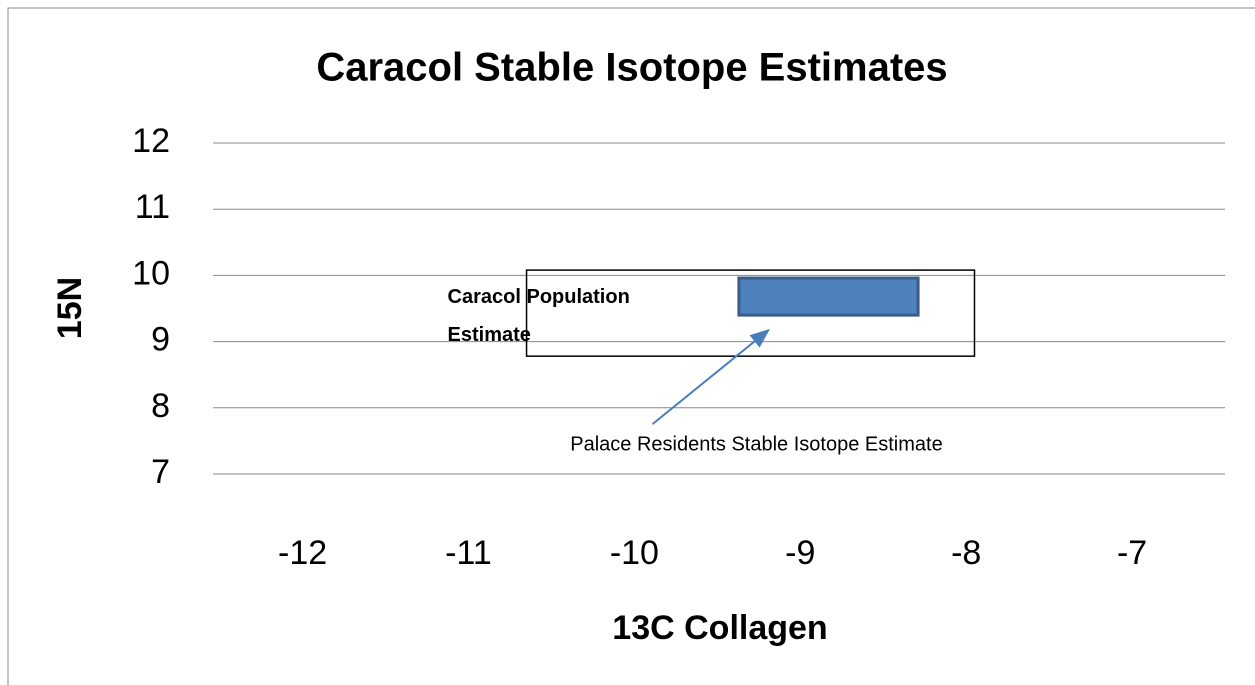 The height and width of the screenshot is (685, 1255). What do you see at coordinates (152, 207) in the screenshot?
I see `y-tick-label: 11` at bounding box center [152, 207].